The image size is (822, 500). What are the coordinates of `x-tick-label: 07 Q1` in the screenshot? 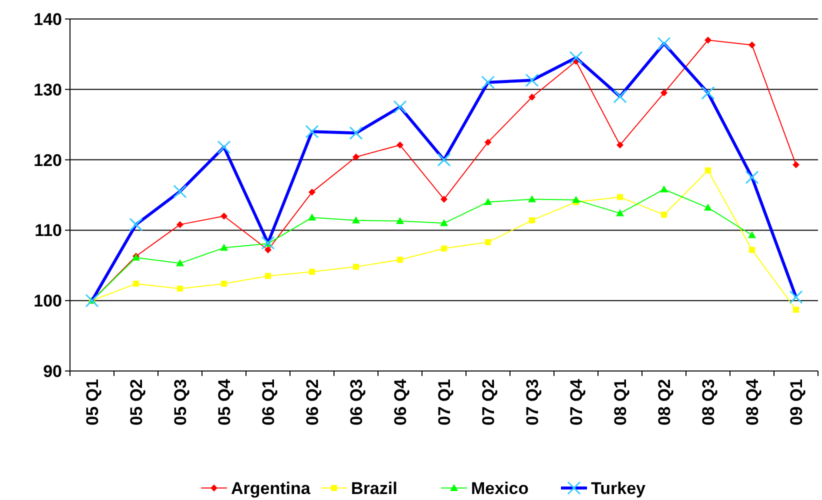 It's located at (444, 402).